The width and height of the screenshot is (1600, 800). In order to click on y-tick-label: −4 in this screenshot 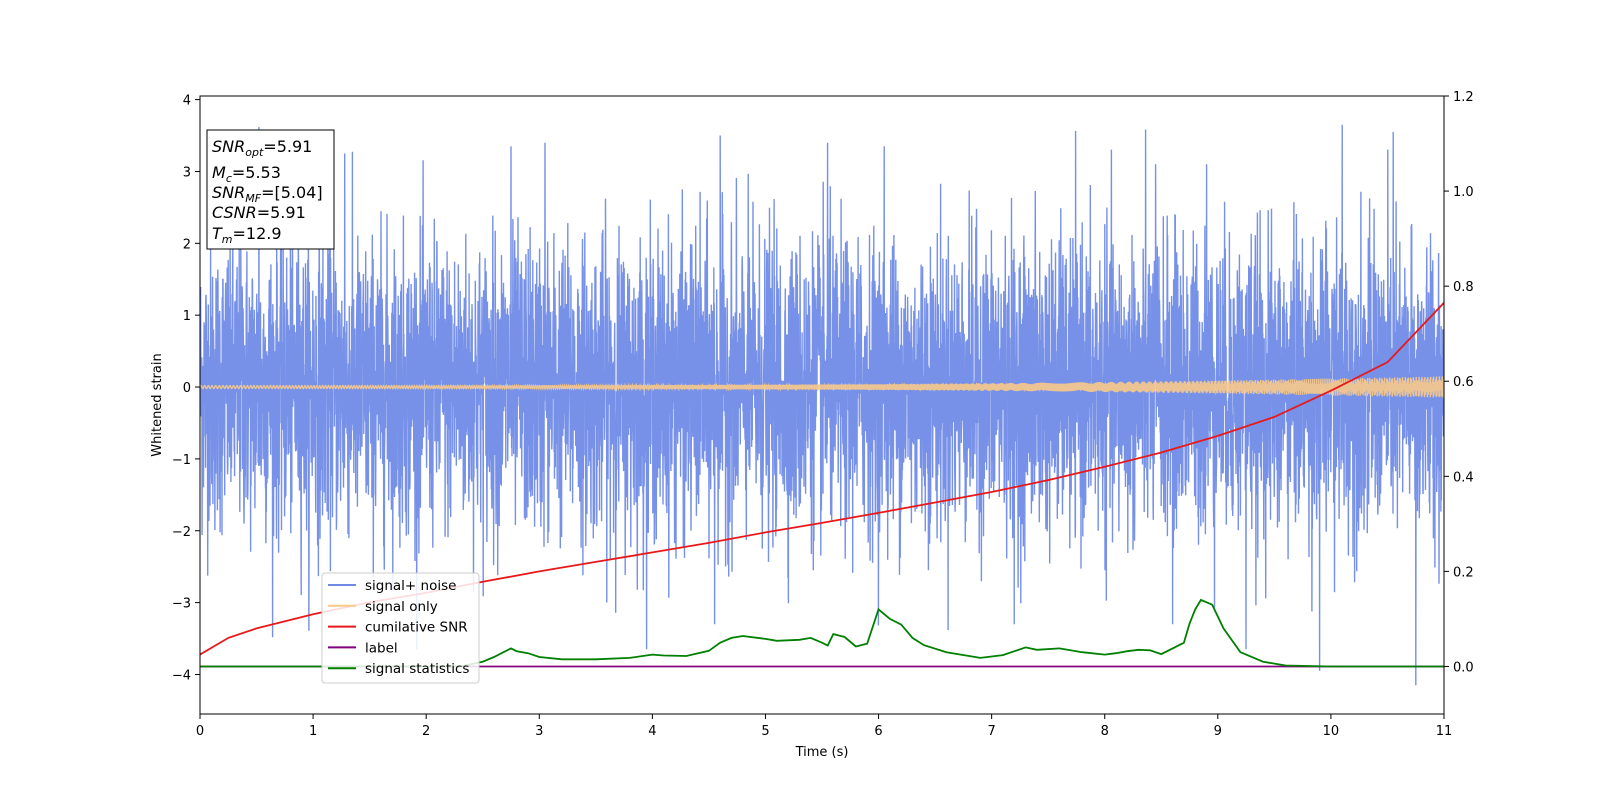, I will do `click(181, 675)`.